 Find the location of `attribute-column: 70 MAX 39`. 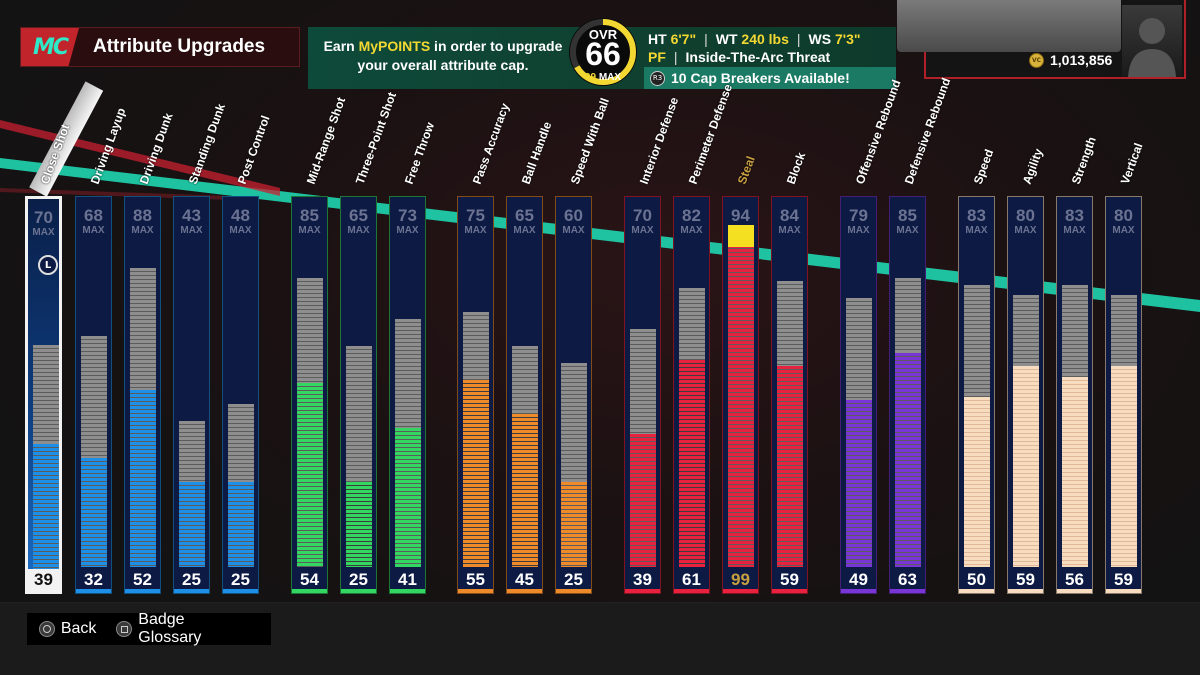

attribute-column: 70 MAX 39 is located at coordinates (642, 395).